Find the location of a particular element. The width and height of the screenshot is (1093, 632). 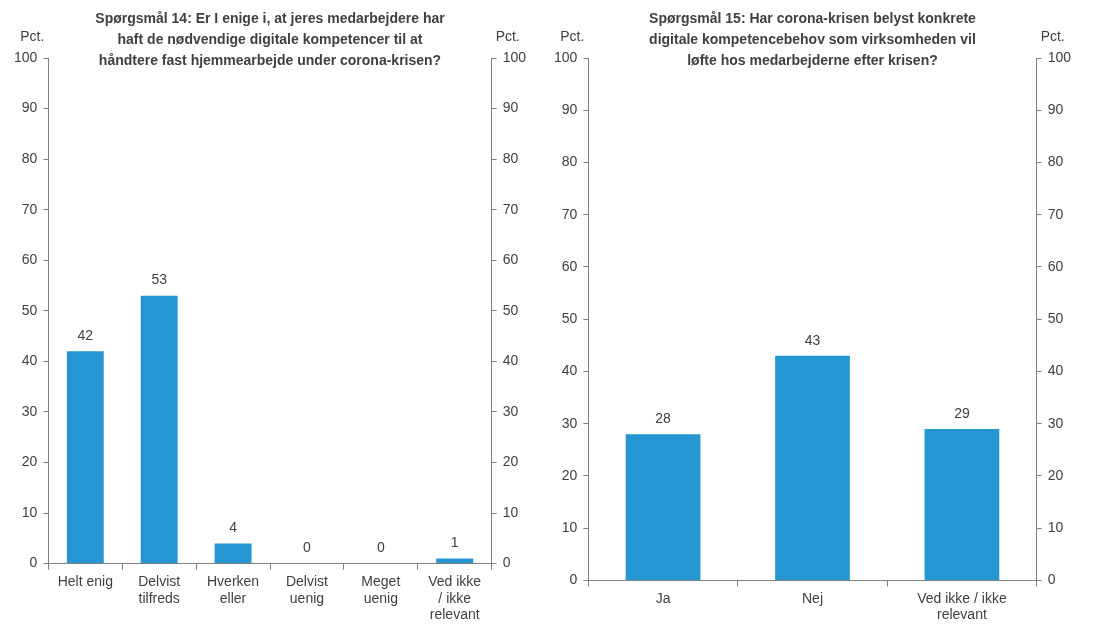

data-label: 42 is located at coordinates (85, 335).